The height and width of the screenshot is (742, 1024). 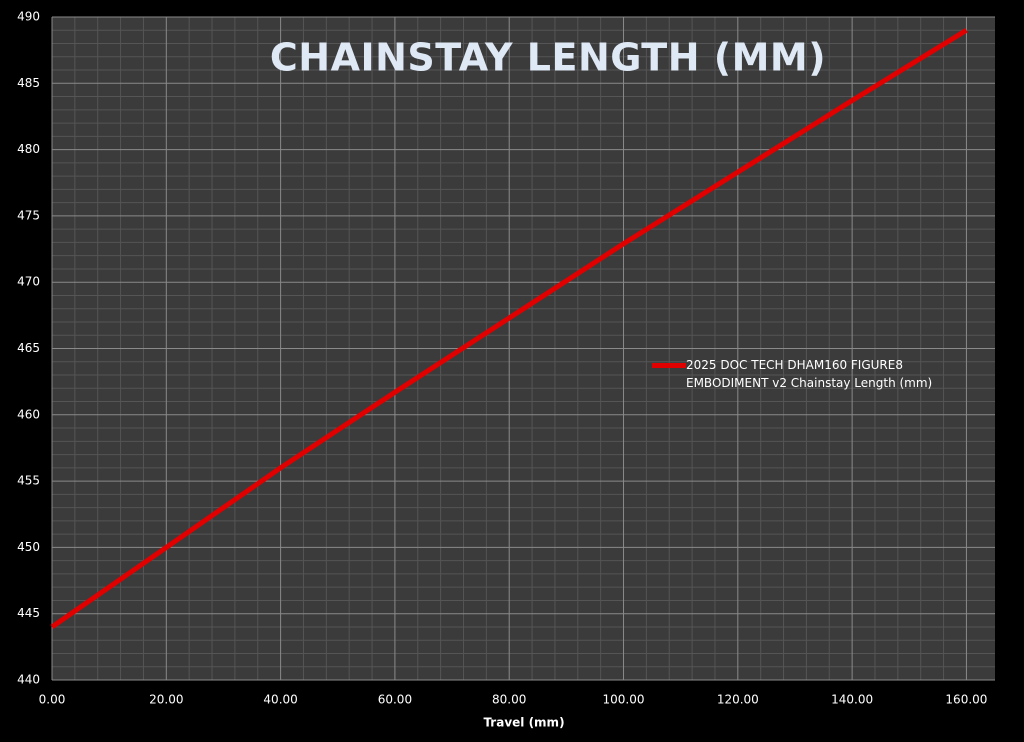 I want to click on y-tick-label: 470, so click(x=28, y=282).